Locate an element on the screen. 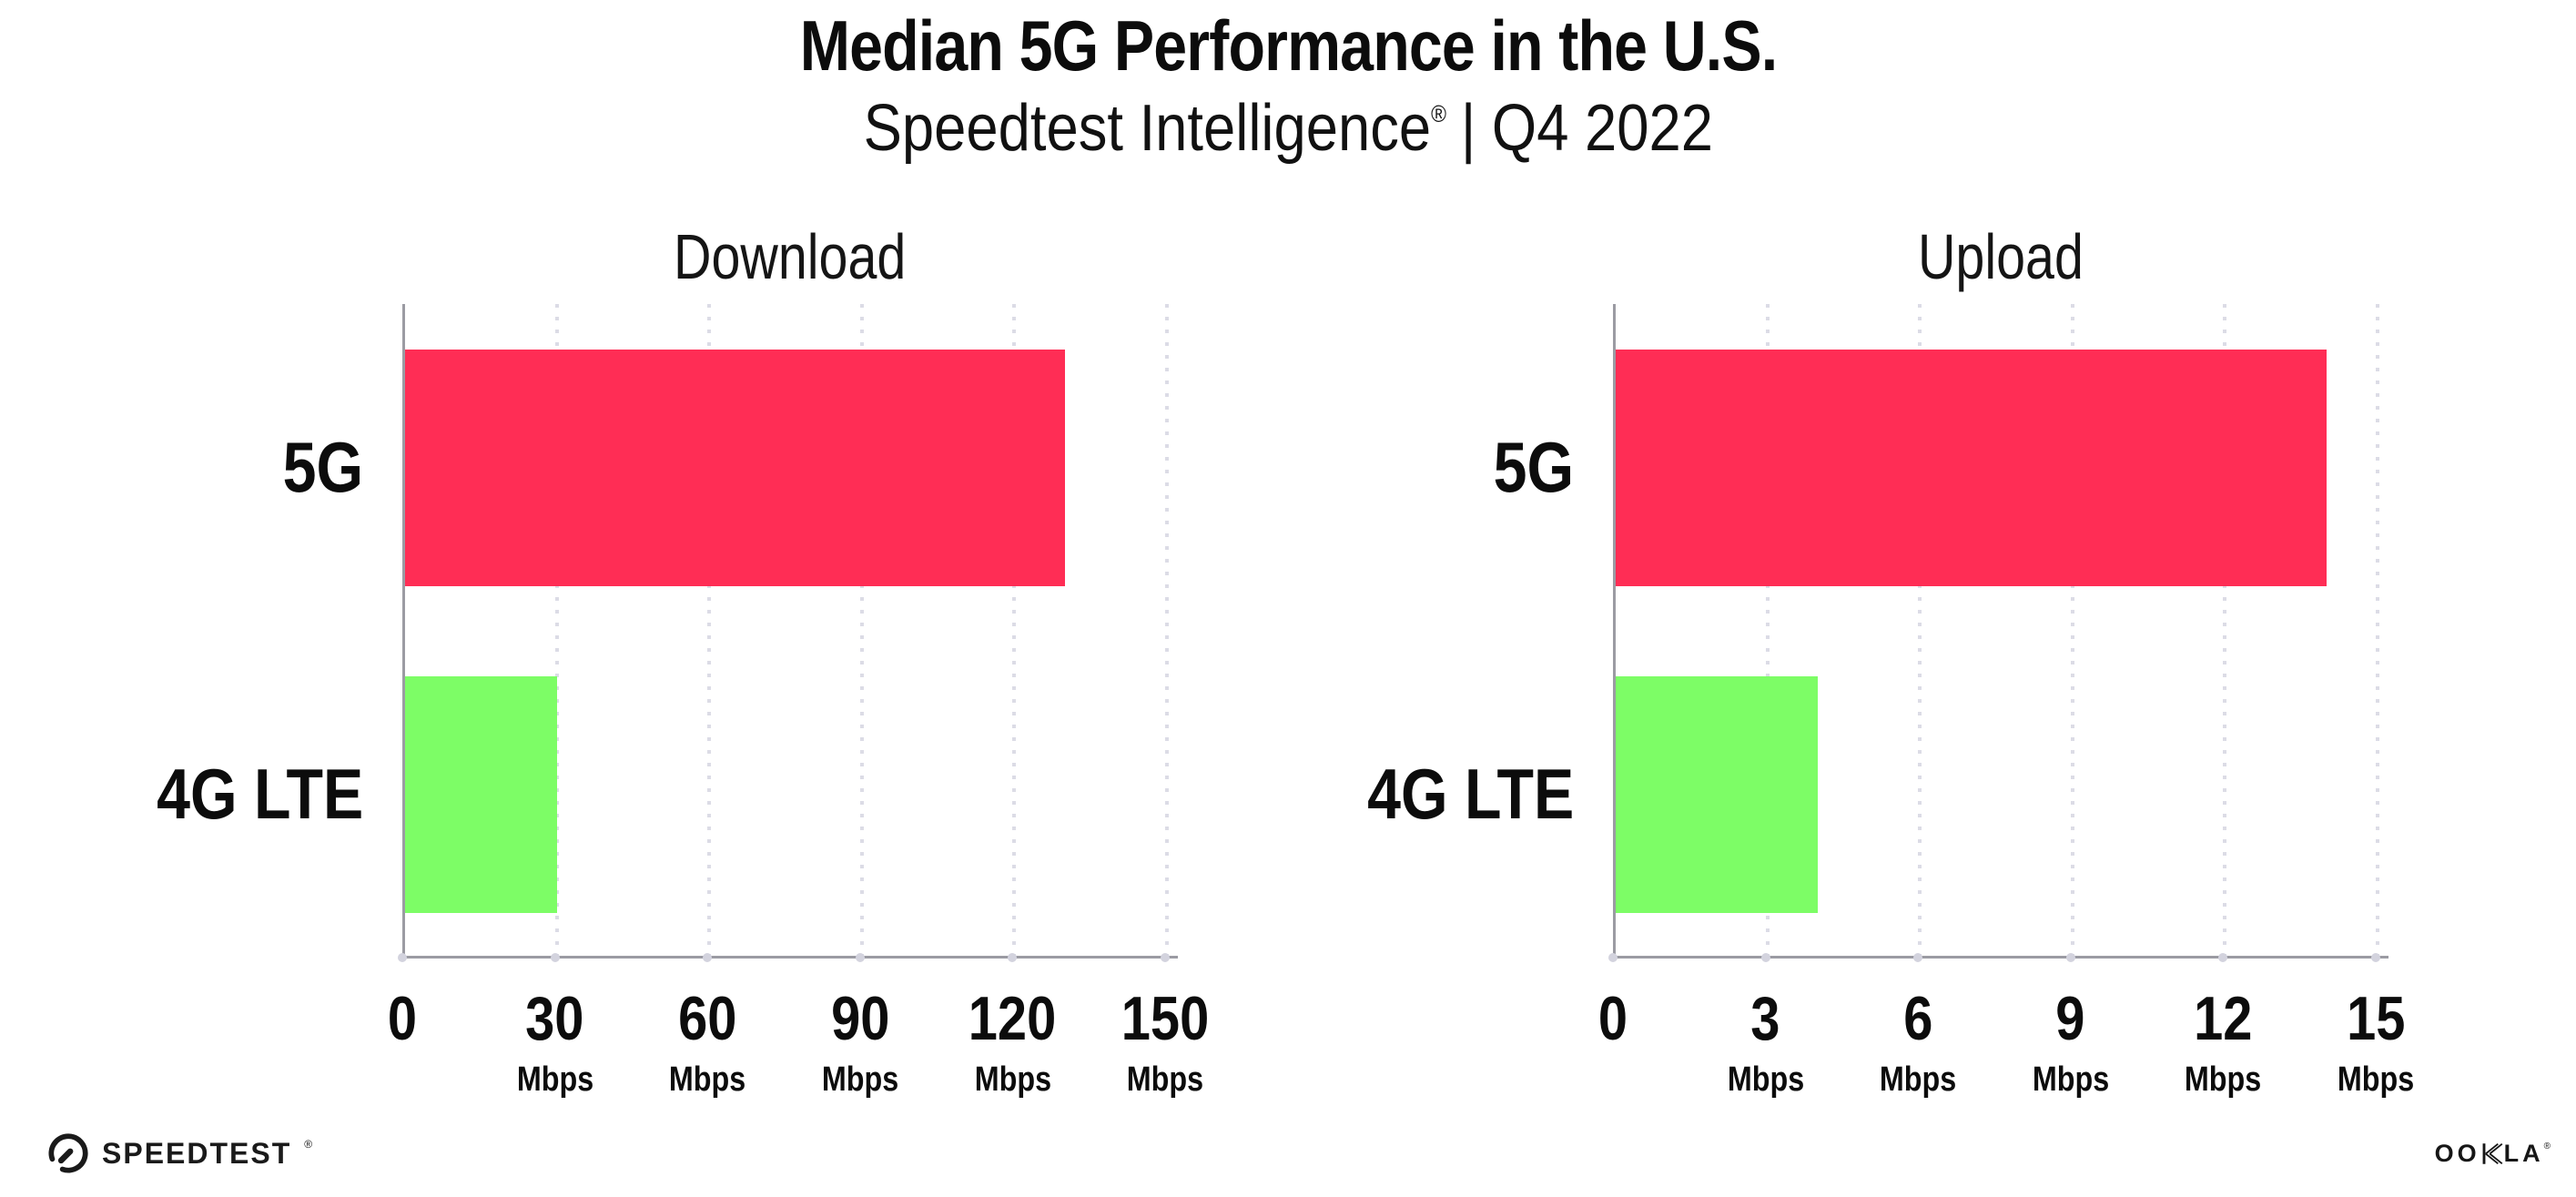  download-x-tick-labels: 0 30 Mbps 60 Mbps 90 Mbps 120 Mbps 150 Mbps is located at coordinates (798, 1060).